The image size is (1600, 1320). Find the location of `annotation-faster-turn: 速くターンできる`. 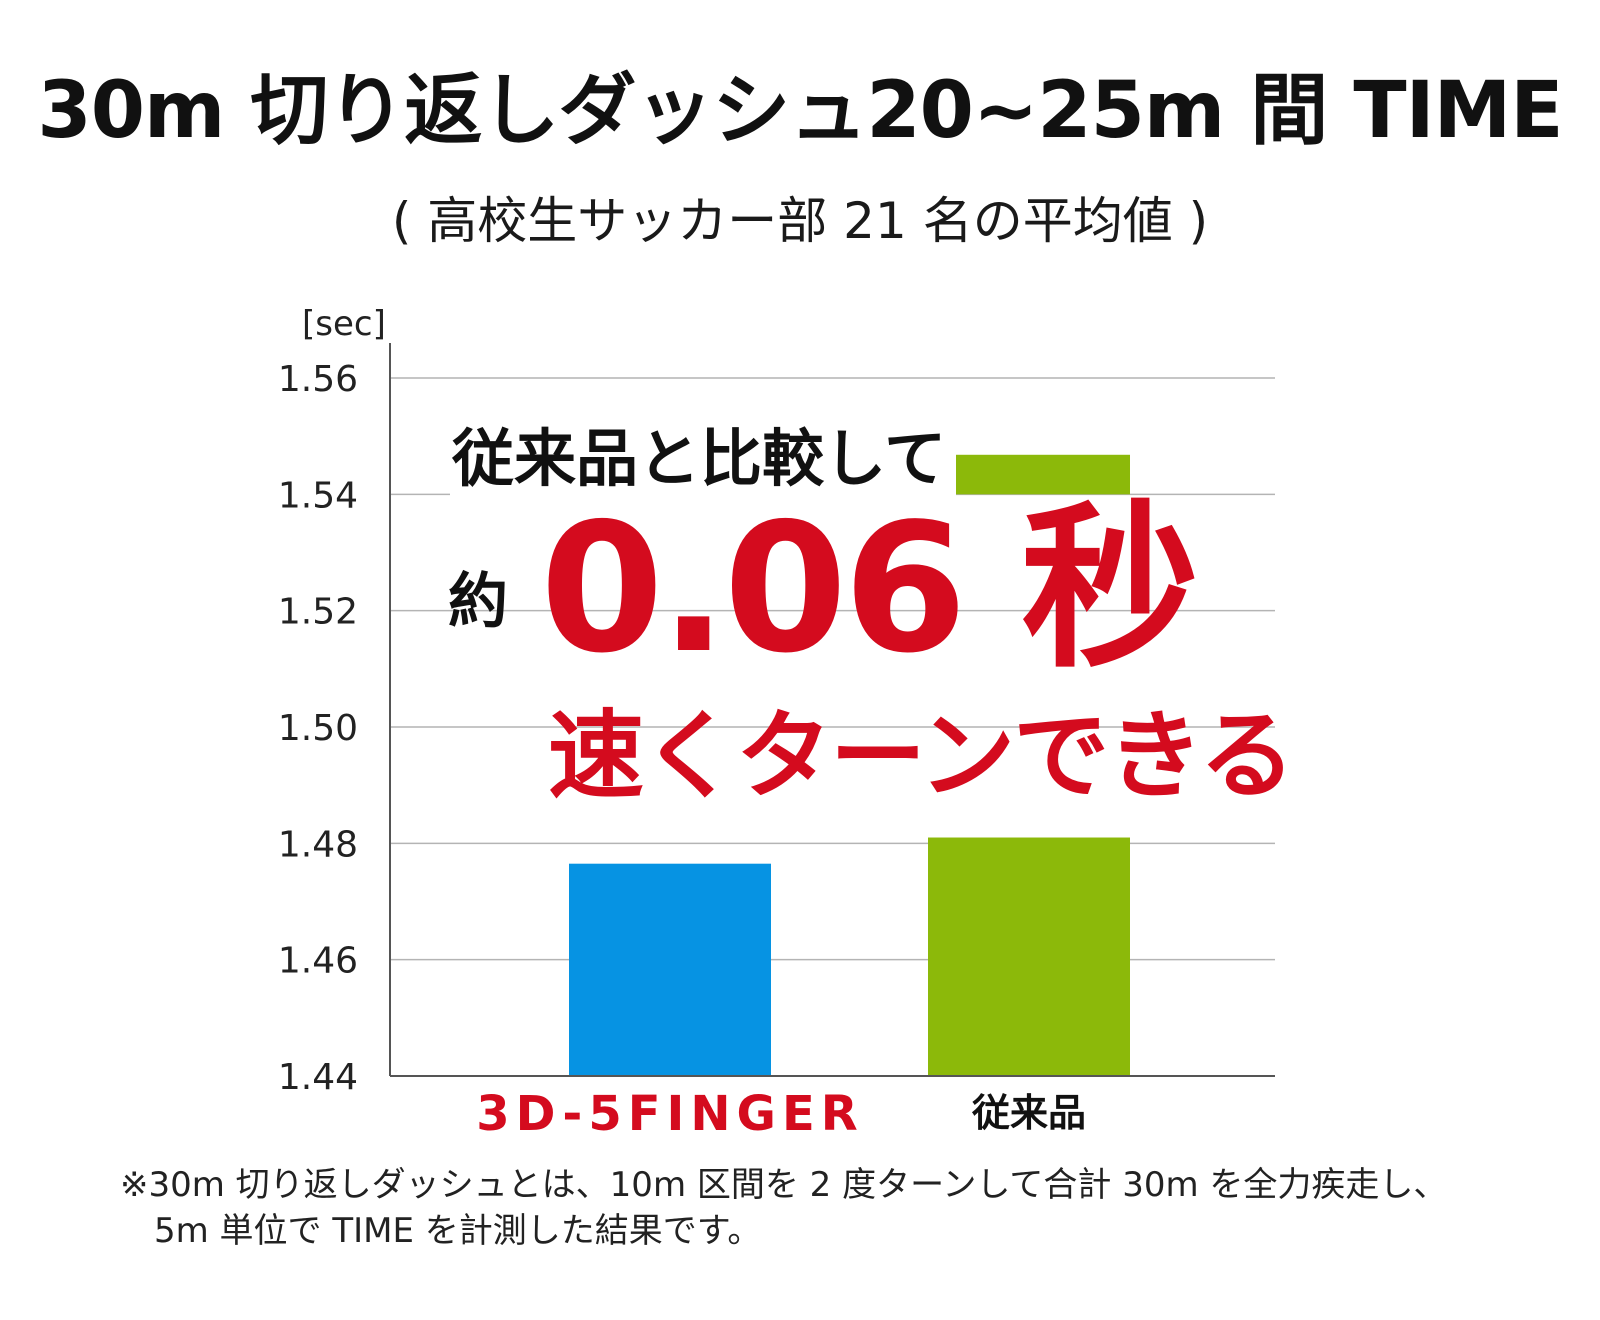

annotation-faster-turn: 速くターンできる is located at coordinates (921, 756).